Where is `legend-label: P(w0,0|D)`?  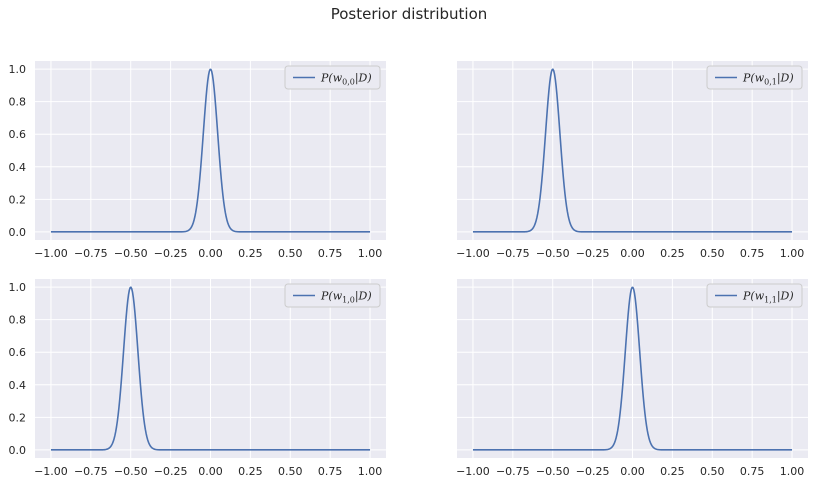
legend-label: P(w0,0|D) is located at coordinates (346, 79).